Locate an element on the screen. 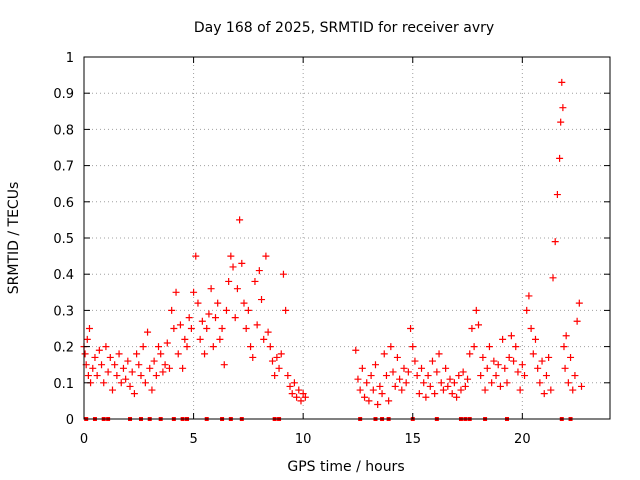 This screenshot has height=480, width=640. y-tick-label: 0.6 is located at coordinates (63, 203).